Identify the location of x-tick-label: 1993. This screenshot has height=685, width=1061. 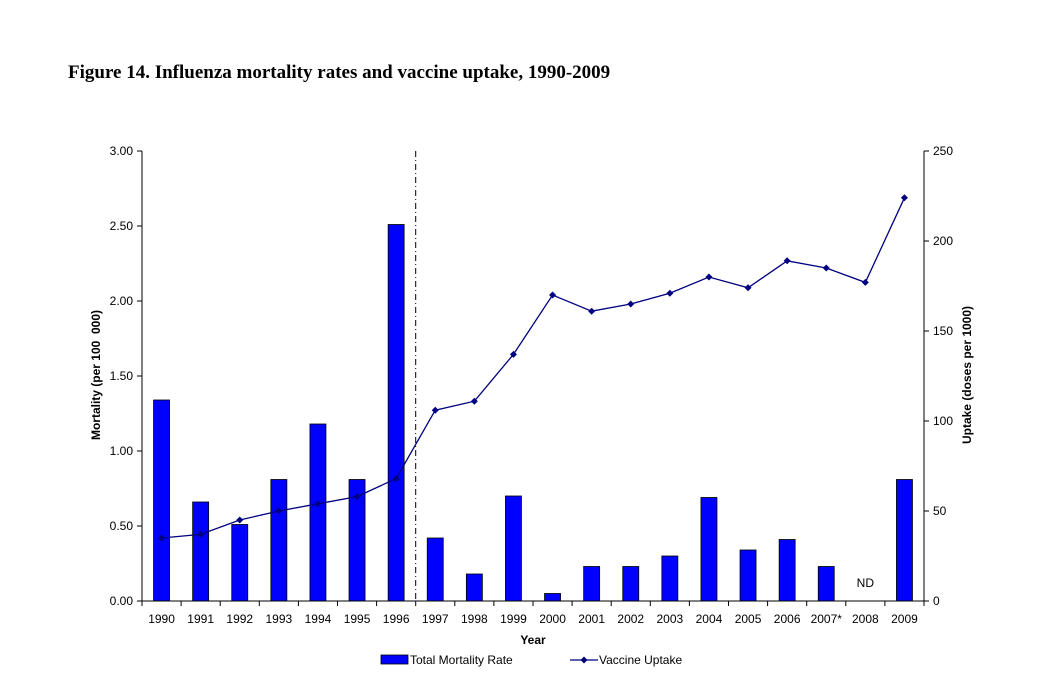
(278, 619).